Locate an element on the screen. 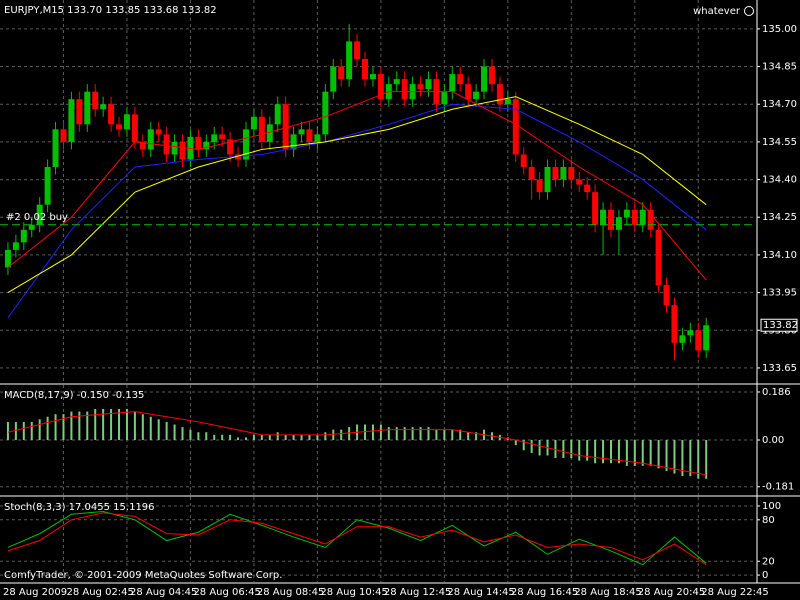  x-tick-label: 28 Aug 10:45 is located at coordinates (353, 592).